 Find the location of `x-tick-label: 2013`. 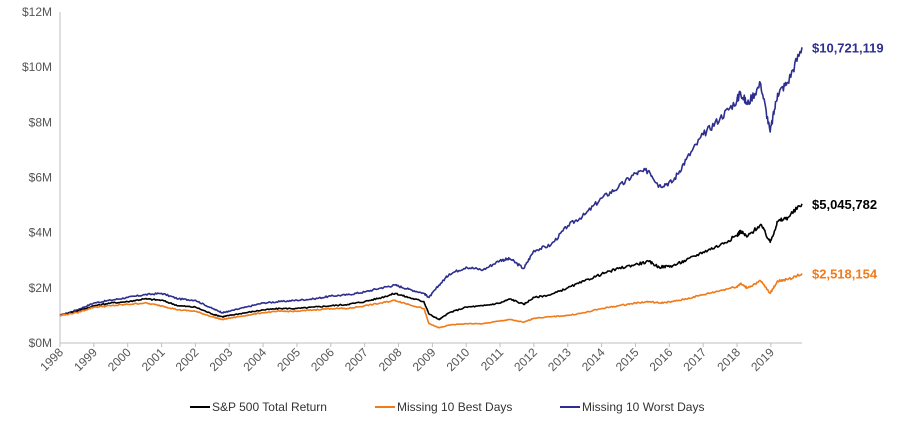

x-tick-label: 2013 is located at coordinates (559, 359).